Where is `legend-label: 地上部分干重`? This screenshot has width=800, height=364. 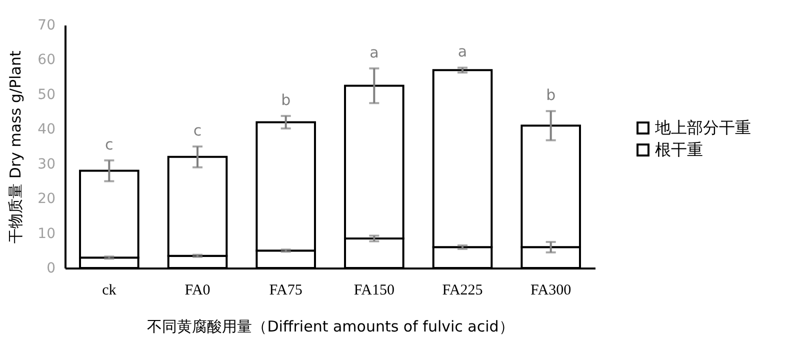 legend-label: 地上部分干重 is located at coordinates (702, 127).